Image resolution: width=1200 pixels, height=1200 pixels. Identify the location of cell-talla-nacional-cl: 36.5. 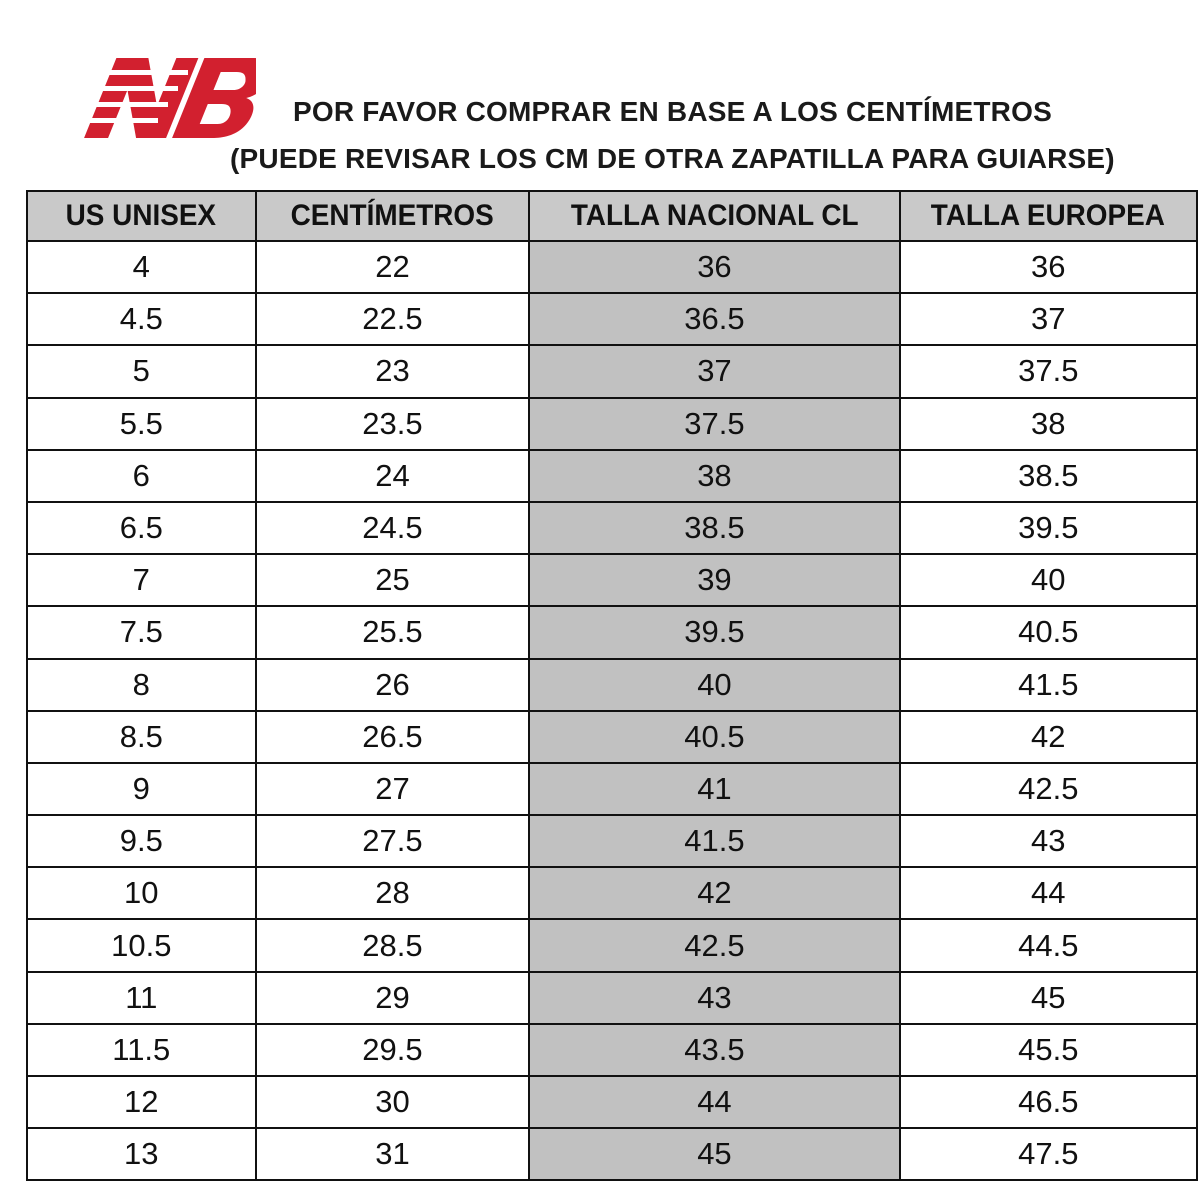
(714, 319).